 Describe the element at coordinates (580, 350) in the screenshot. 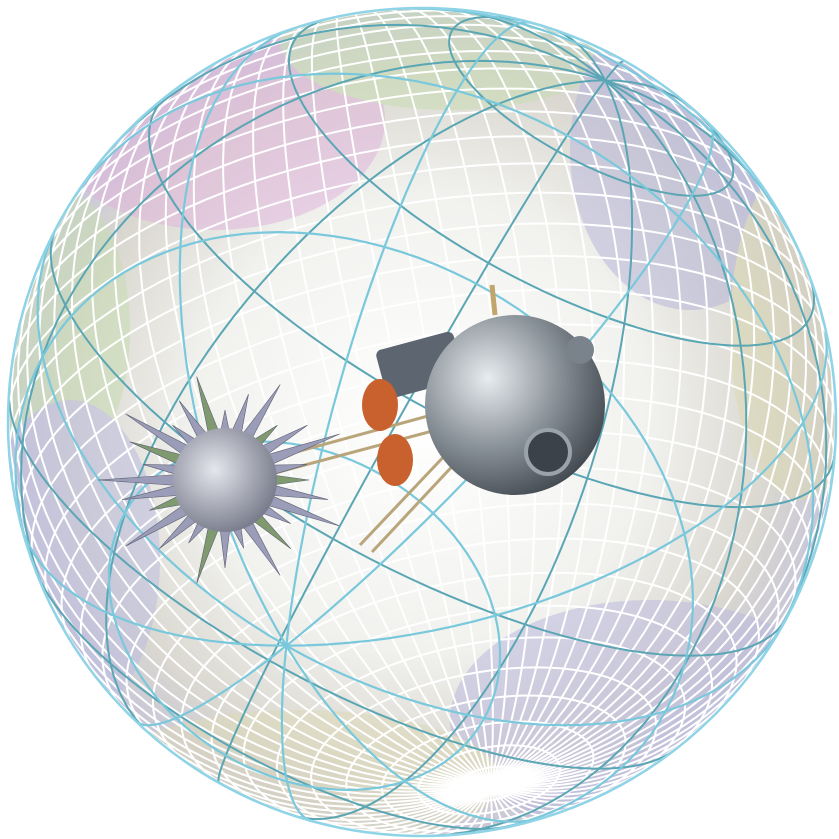

I see `nozzle` at that location.